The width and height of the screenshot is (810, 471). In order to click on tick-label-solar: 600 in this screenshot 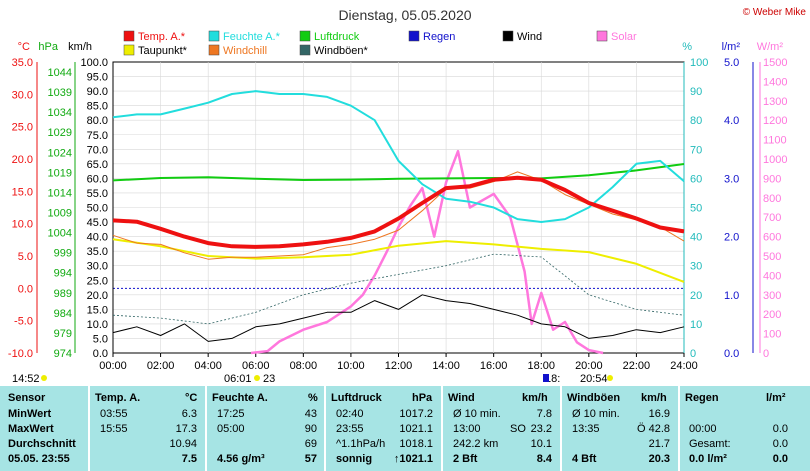, I will do `click(772, 238)`.